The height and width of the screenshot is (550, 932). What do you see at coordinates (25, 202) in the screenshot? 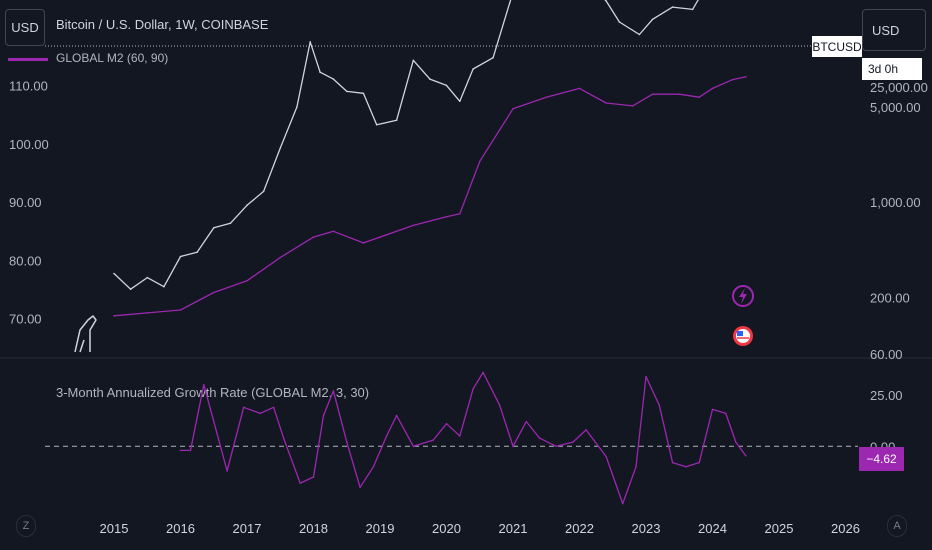
I see `left-axis-tick-label: 90.00` at bounding box center [25, 202].